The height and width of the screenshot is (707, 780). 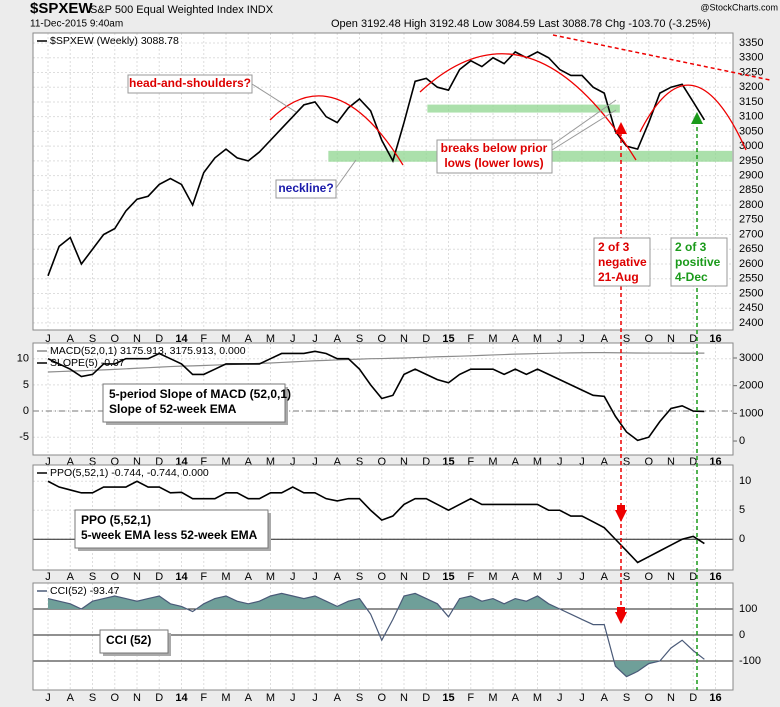 I want to click on annotation: neckline?, so click(x=305, y=188).